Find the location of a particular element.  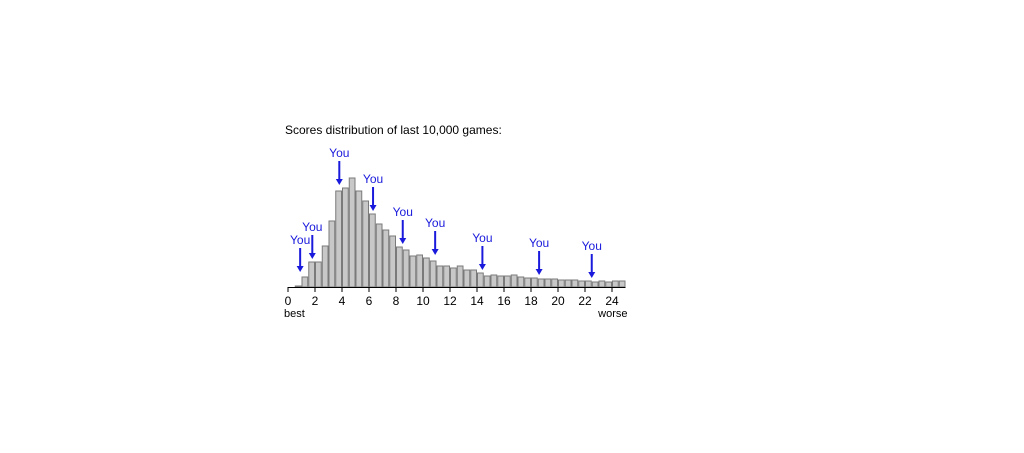

x-tick-label: 2 is located at coordinates (315, 301).